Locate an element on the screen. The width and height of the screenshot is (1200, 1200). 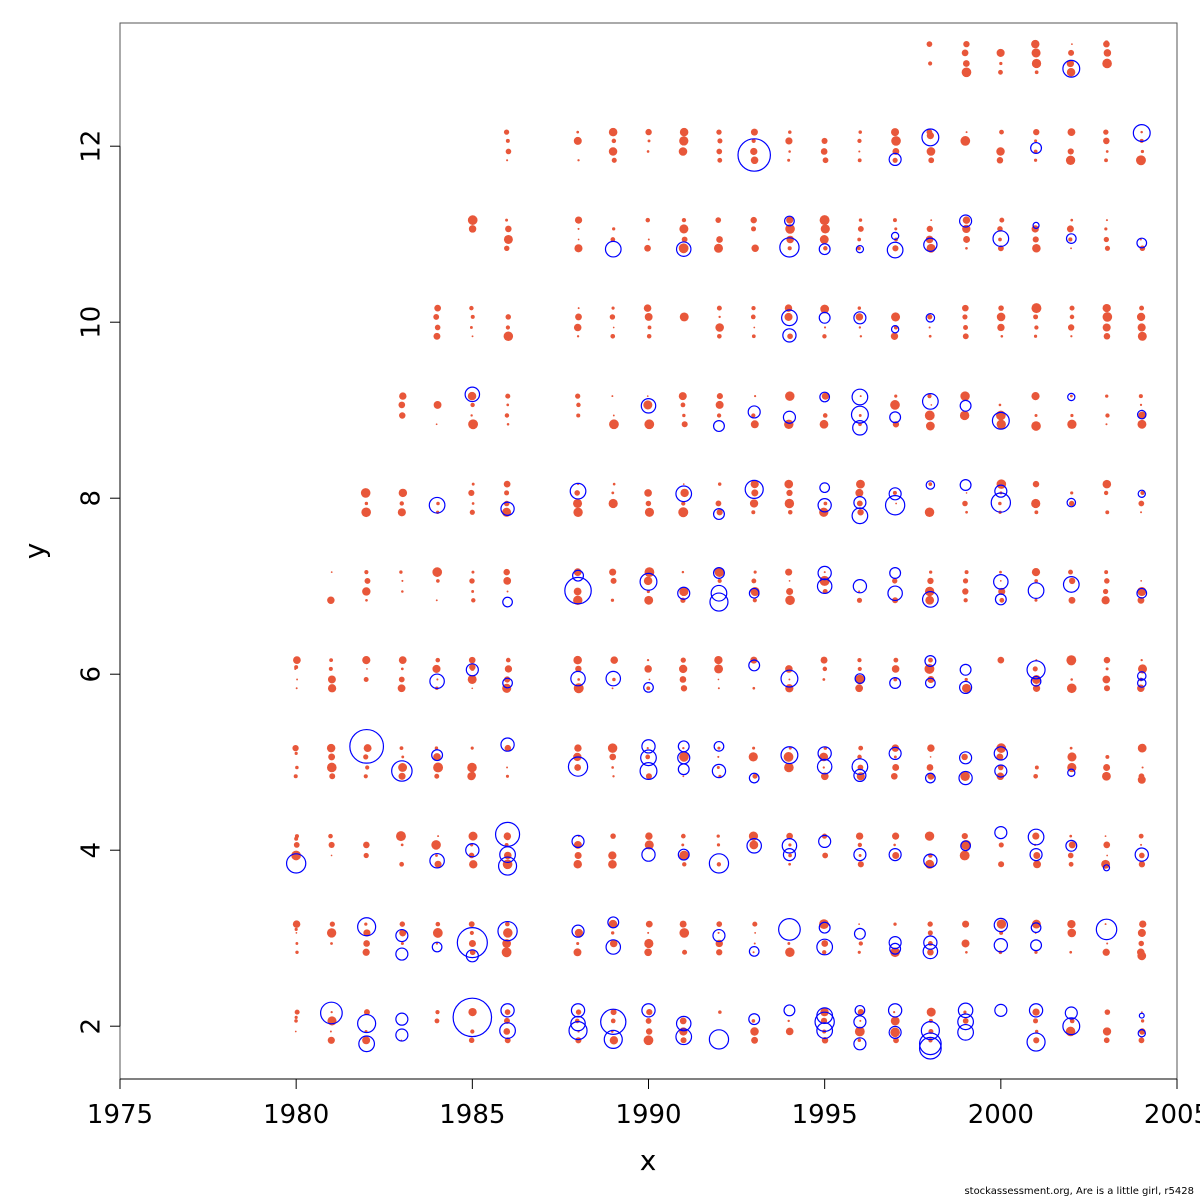
x-tick-label: 1975 is located at coordinates (120, 1115).